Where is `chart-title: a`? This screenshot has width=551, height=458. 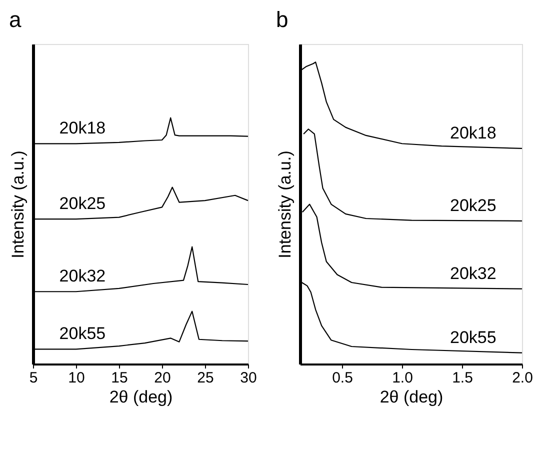 chart-title: a is located at coordinates (15, 19).